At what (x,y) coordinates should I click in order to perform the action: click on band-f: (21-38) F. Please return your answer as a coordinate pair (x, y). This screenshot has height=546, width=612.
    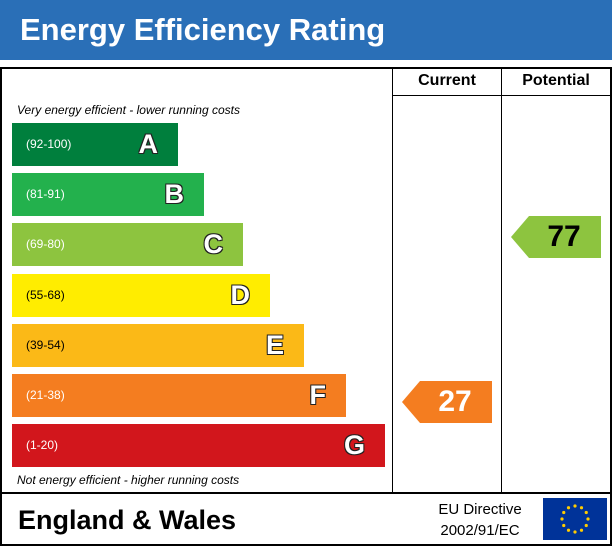
    Looking at the image, I should click on (179, 395).